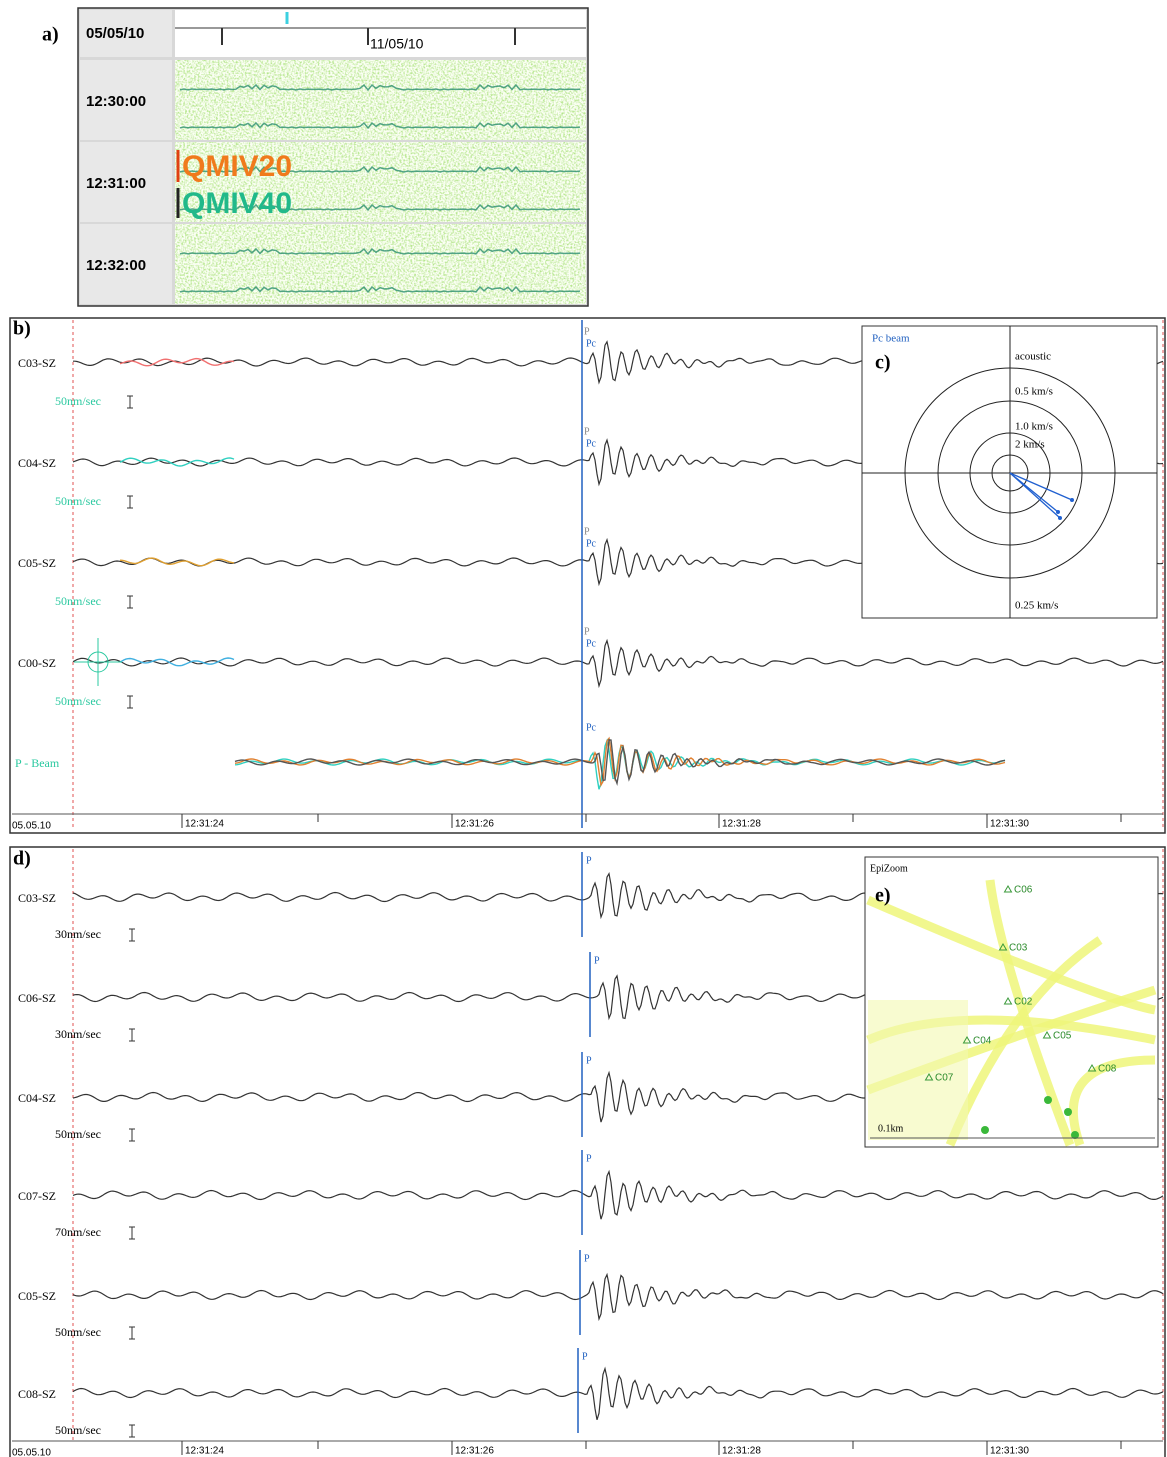  What do you see at coordinates (1033, 357) in the screenshot?
I see `ring-label: acoustic` at bounding box center [1033, 357].